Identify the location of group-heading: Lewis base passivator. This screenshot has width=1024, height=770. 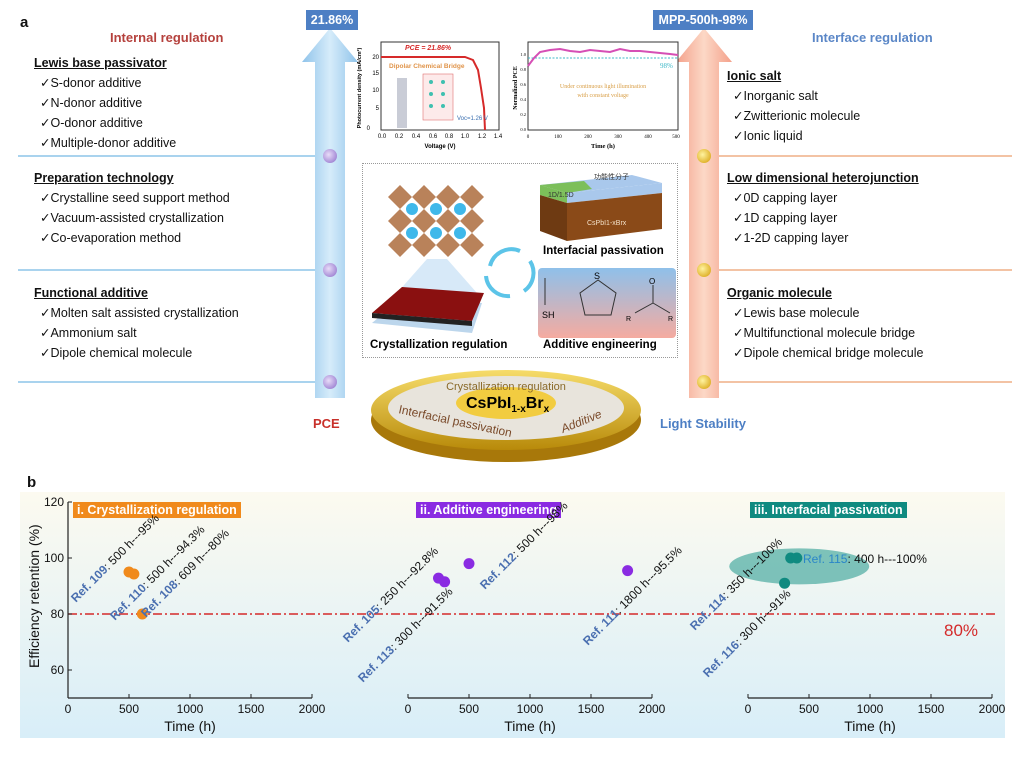
(100, 63).